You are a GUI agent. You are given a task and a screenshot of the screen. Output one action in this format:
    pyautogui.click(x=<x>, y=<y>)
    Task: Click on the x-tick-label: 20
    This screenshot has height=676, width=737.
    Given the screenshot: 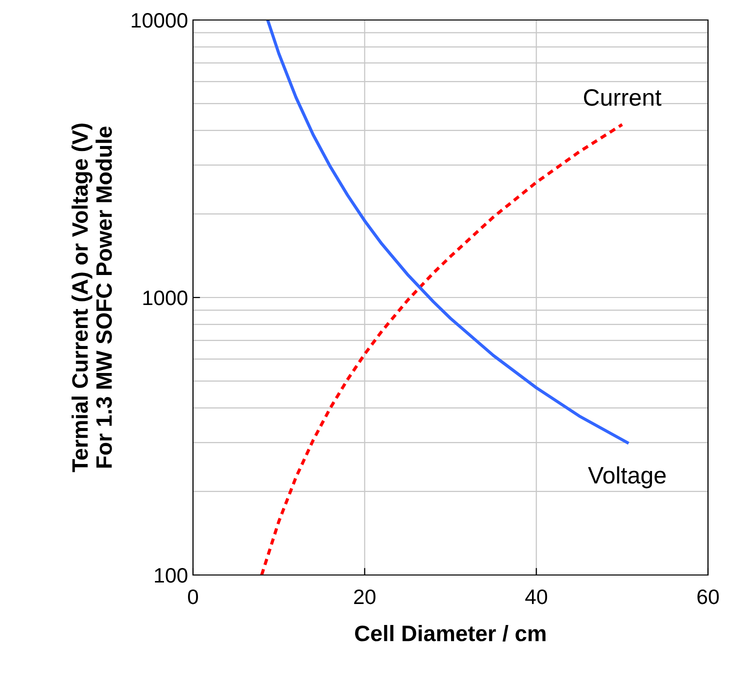 What is the action you would take?
    pyautogui.click(x=365, y=596)
    